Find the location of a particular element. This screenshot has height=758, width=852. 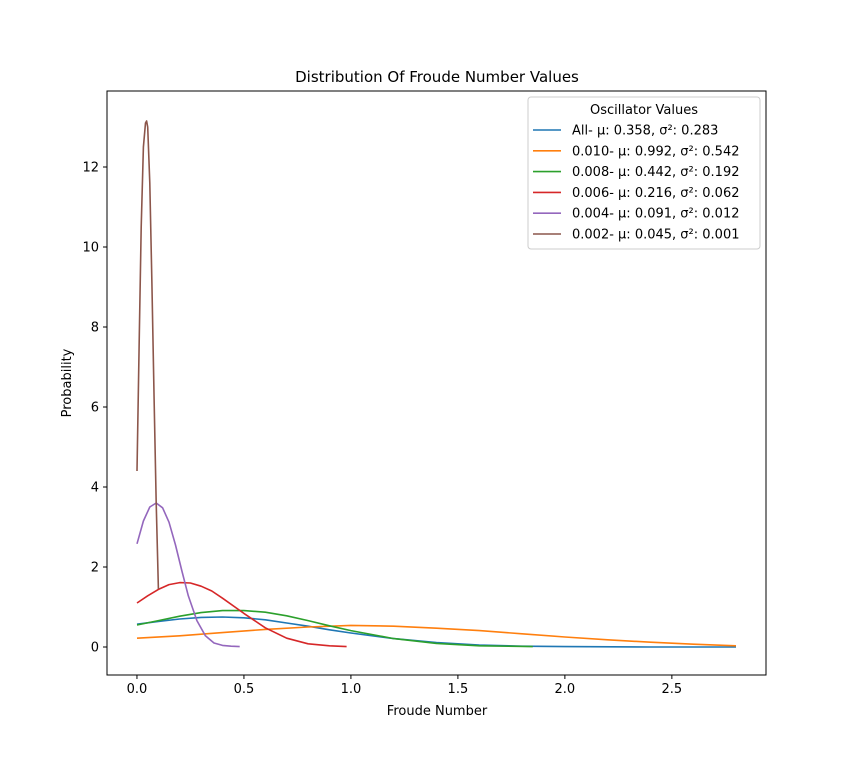

legend-entry-label: All- μ: 0.358, σ²: 0.283 is located at coordinates (645, 131).